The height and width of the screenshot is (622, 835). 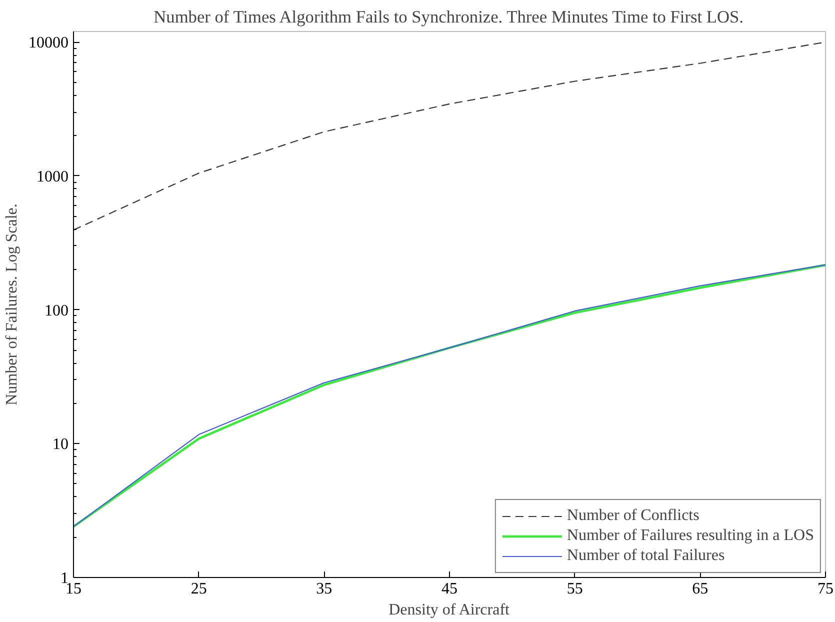 What do you see at coordinates (450, 589) in the screenshot?
I see `x-tick-label: 45` at bounding box center [450, 589].